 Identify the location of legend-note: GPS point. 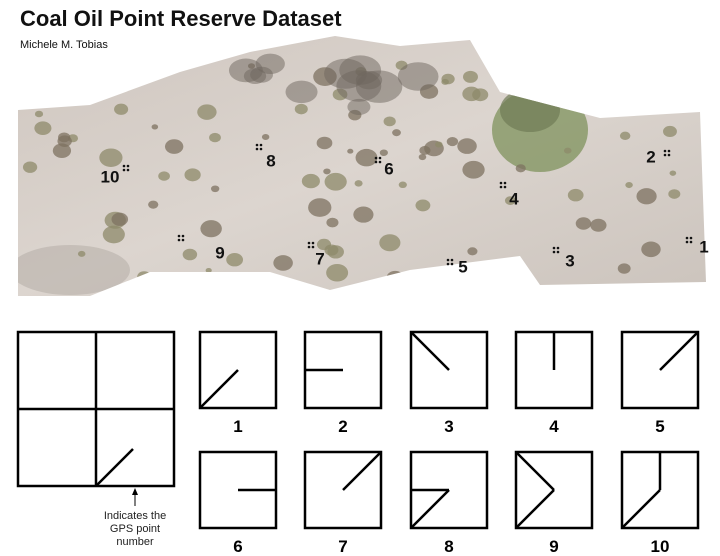
(135, 529).